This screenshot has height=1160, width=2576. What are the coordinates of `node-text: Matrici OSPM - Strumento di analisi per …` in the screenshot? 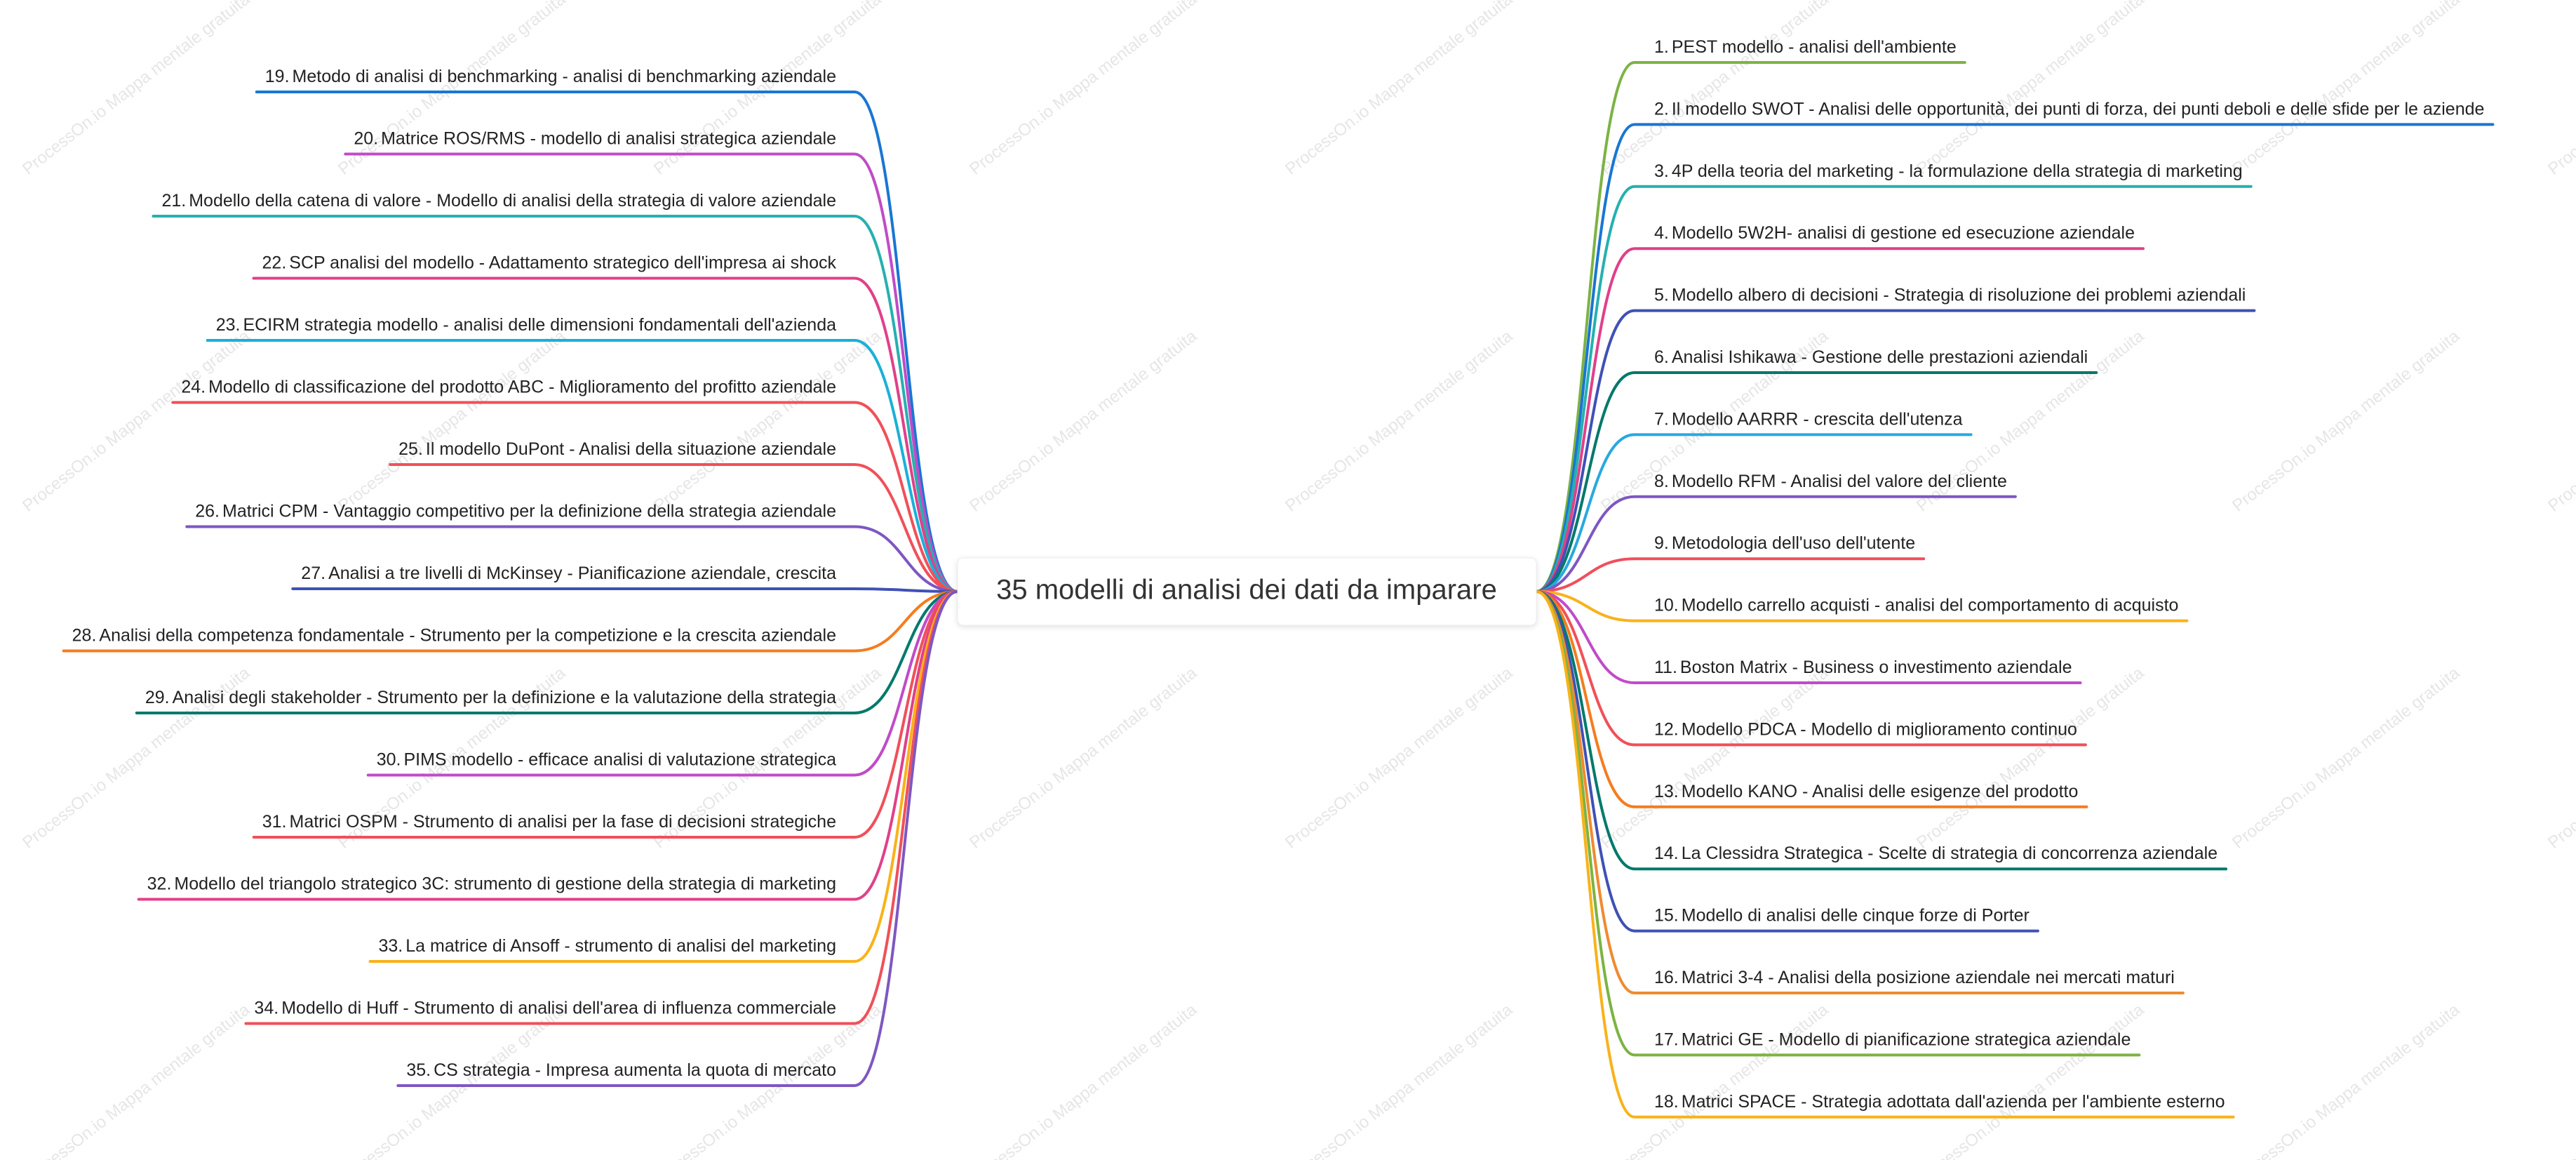 It's located at (563, 822).